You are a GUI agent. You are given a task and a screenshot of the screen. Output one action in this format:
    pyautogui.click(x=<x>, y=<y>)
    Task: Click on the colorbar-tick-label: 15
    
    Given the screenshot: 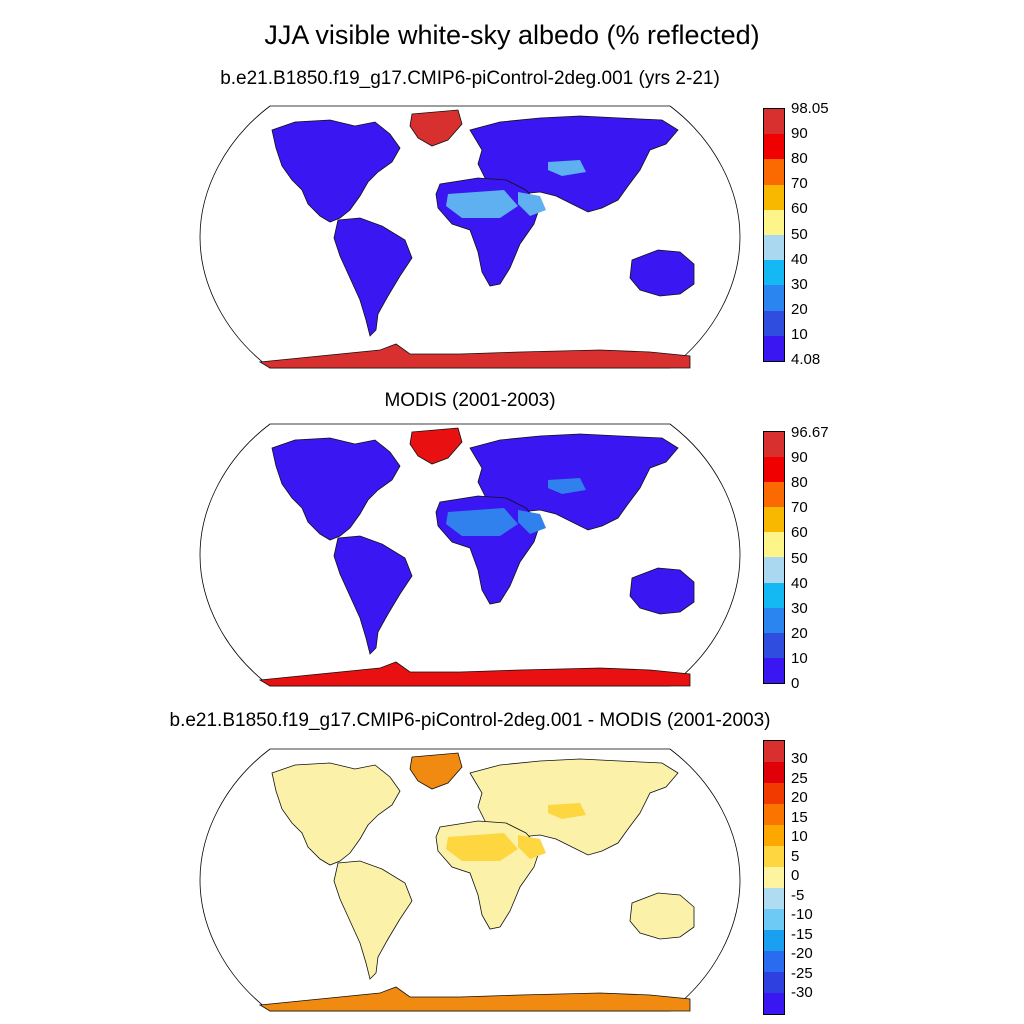 What is the action you would take?
    pyautogui.click(x=799, y=817)
    